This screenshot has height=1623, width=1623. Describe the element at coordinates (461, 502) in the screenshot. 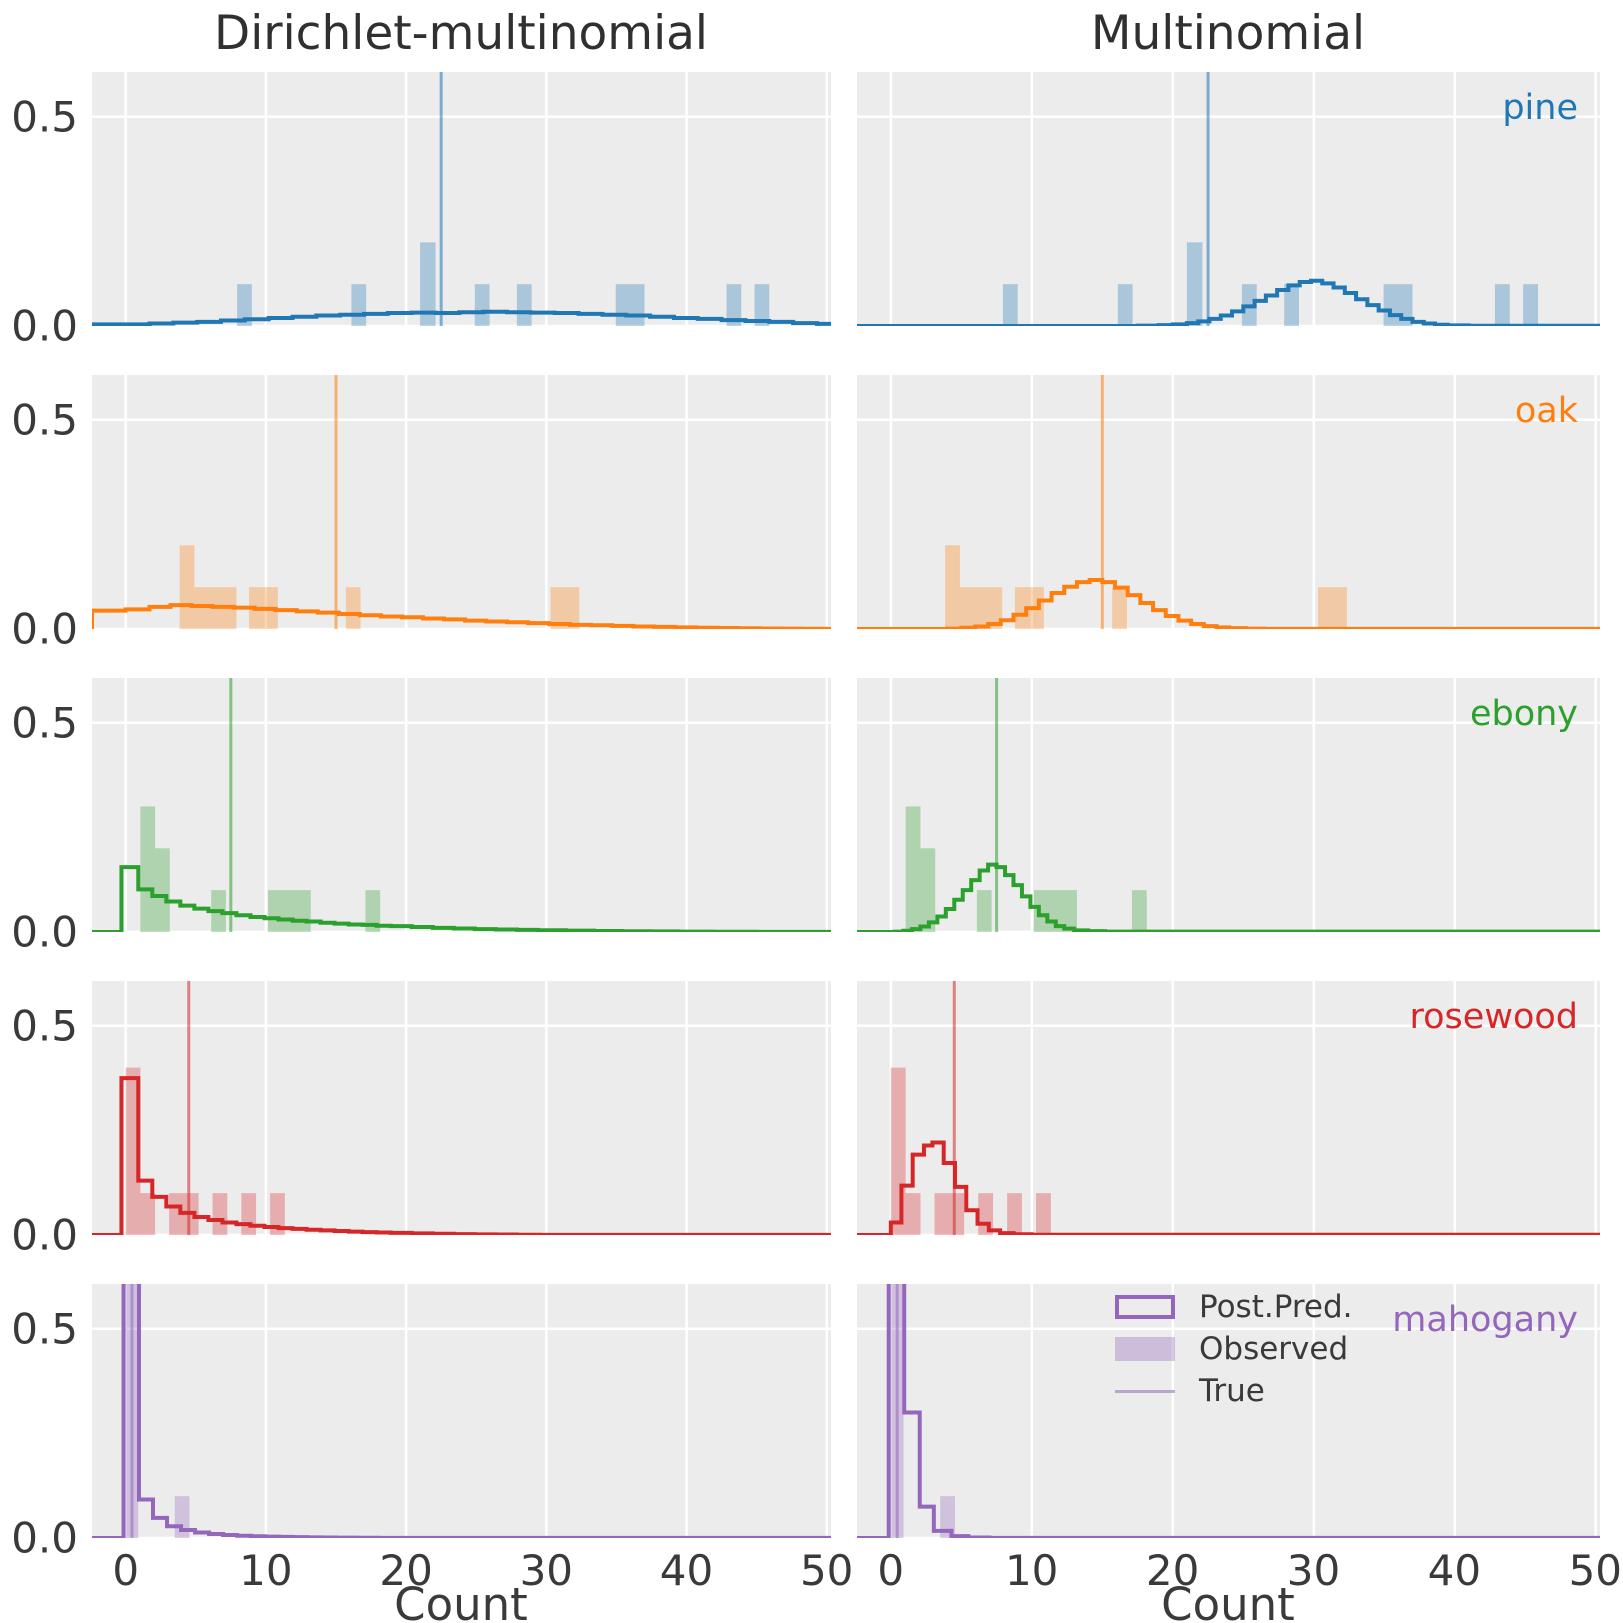

I see `subplot-oak-dirichlet` at that location.